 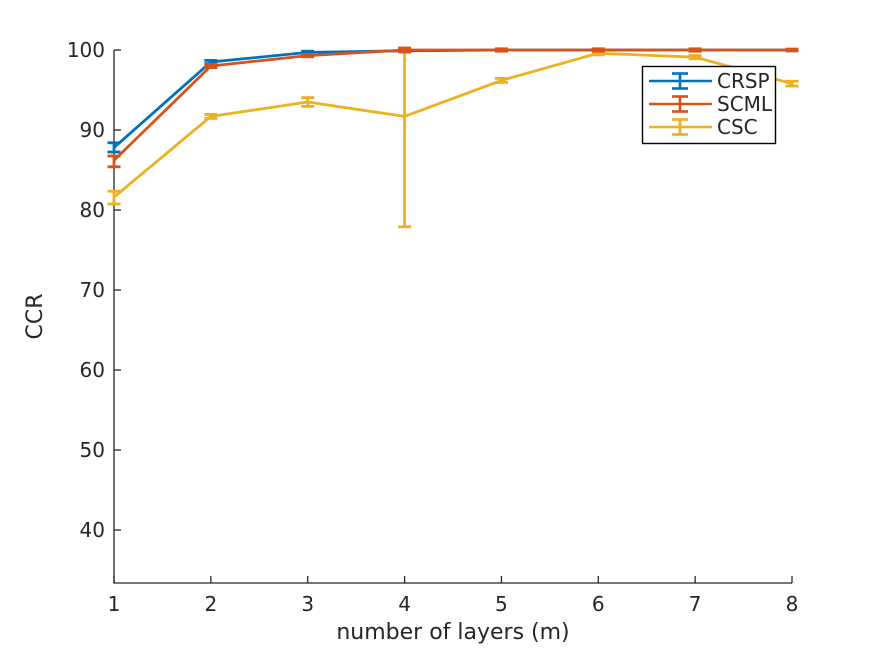 What do you see at coordinates (695, 604) in the screenshot?
I see `x-tick-label: 7` at bounding box center [695, 604].